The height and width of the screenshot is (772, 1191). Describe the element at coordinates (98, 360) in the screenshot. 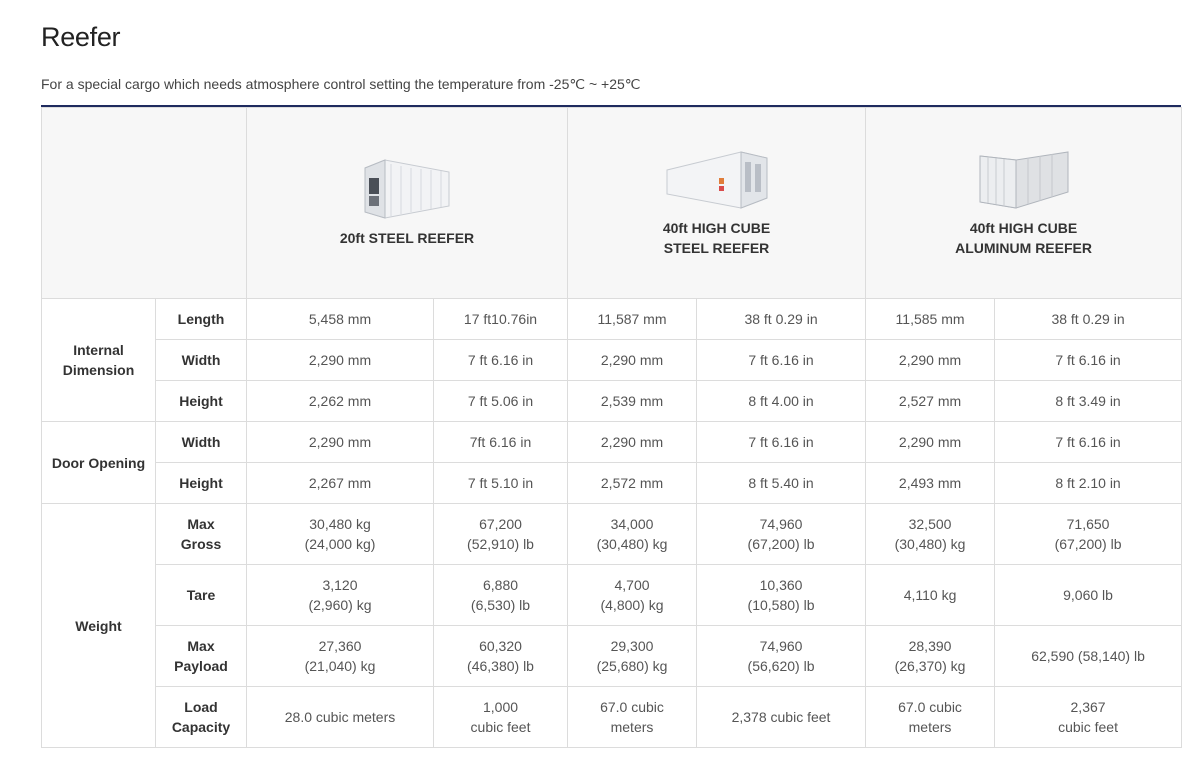

I see `category-internal-dimension: Internal Dimension` at that location.